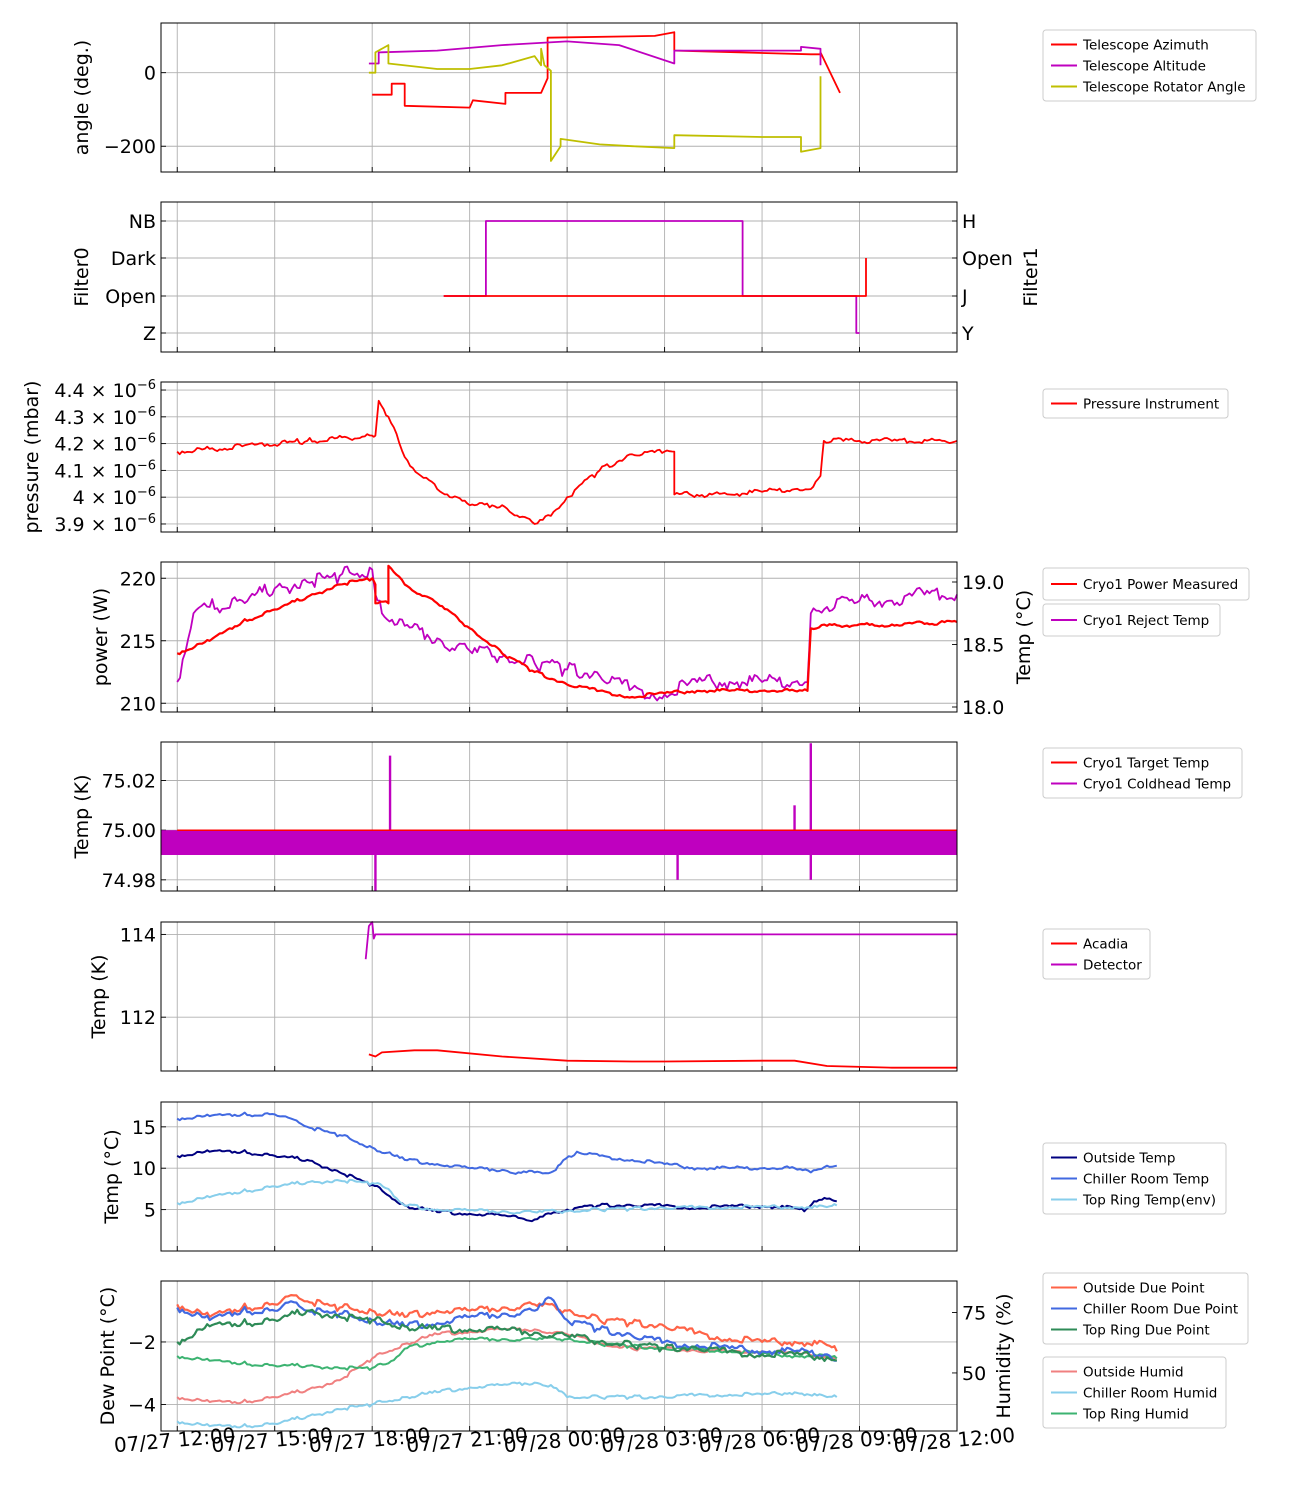  Describe the element at coordinates (974, 1374) in the screenshot. I see `y-tick-label: 50` at that location.